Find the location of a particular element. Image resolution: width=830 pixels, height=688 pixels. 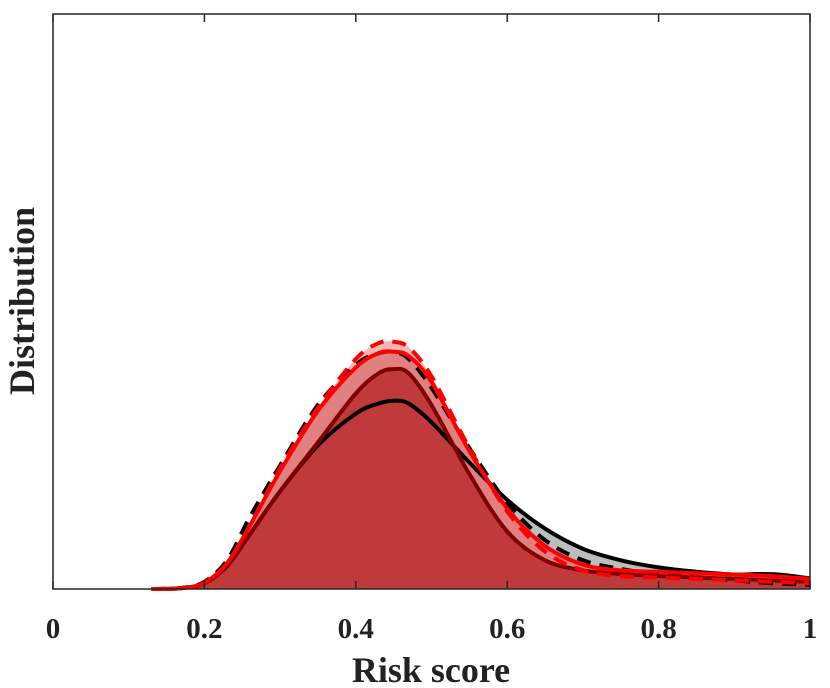

x-tick-label-4: 0.8 is located at coordinates (658, 629).